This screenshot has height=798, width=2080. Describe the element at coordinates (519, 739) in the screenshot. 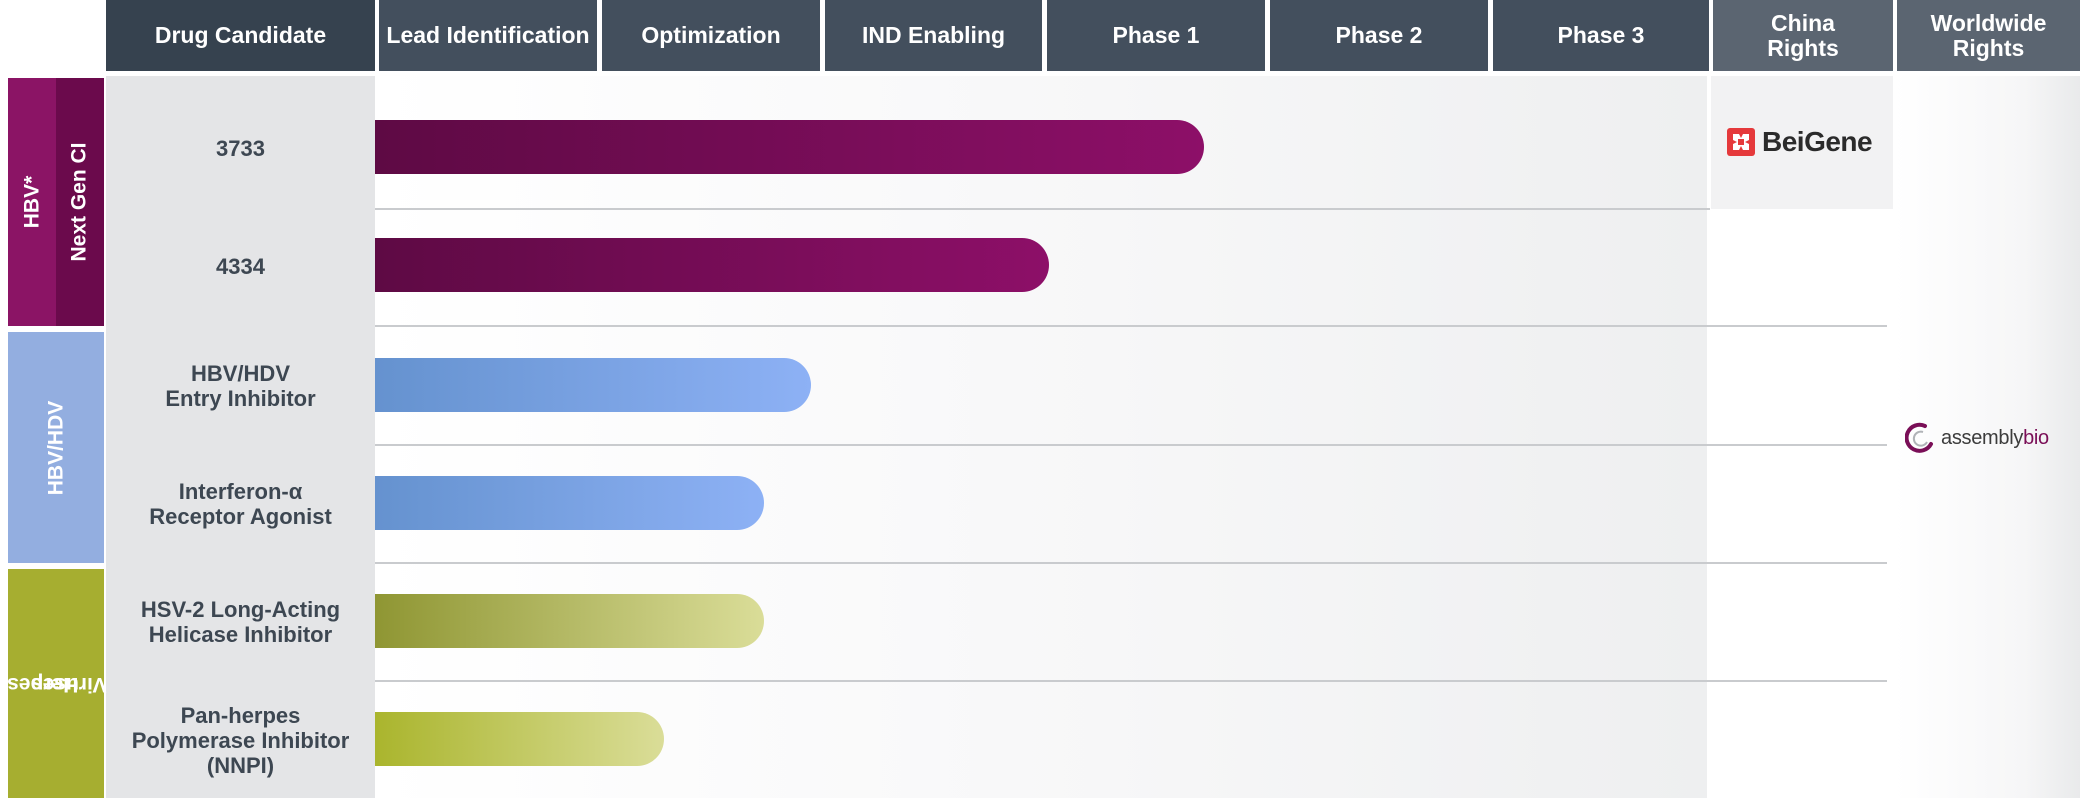

I see `progress-bar-pan-herpes-nnpi` at that location.